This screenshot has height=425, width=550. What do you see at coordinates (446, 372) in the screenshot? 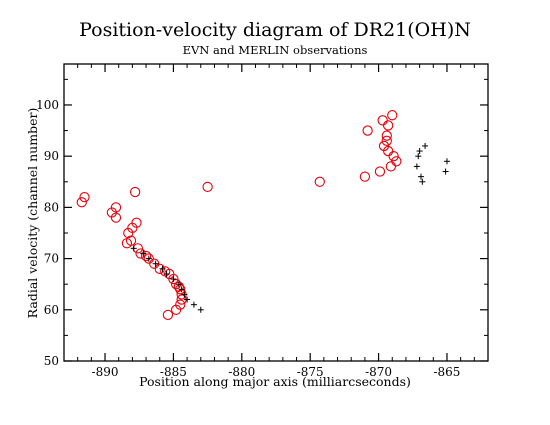
I see `x-tick-label: -865` at bounding box center [446, 372].